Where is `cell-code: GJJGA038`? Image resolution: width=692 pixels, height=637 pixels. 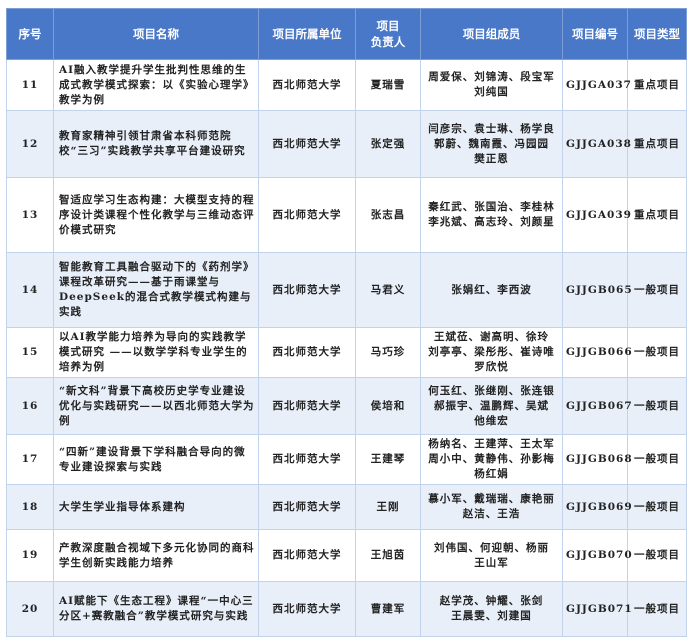
cell-code: GJJGA038 is located at coordinates (596, 144).